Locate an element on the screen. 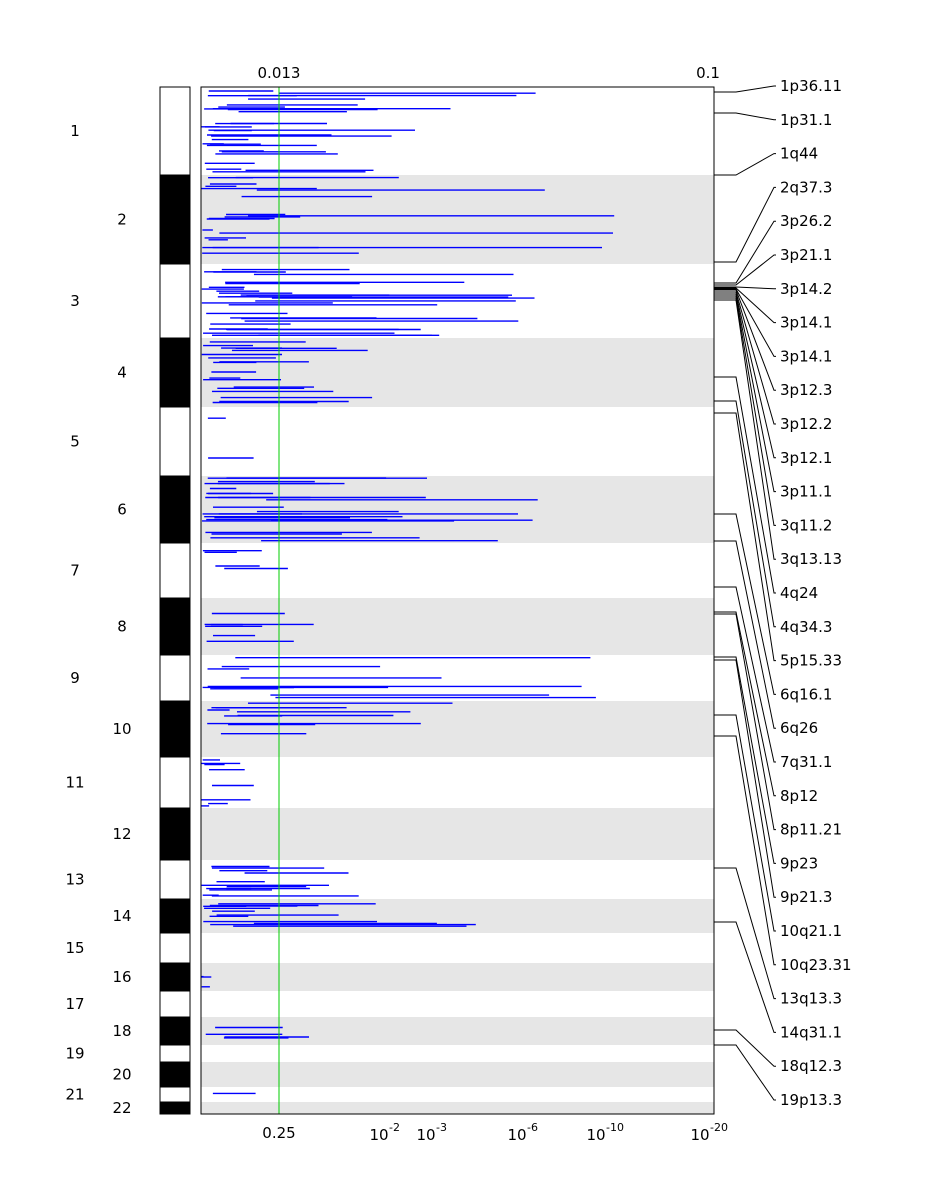  region-label: 7q31.1 is located at coordinates (806, 762).